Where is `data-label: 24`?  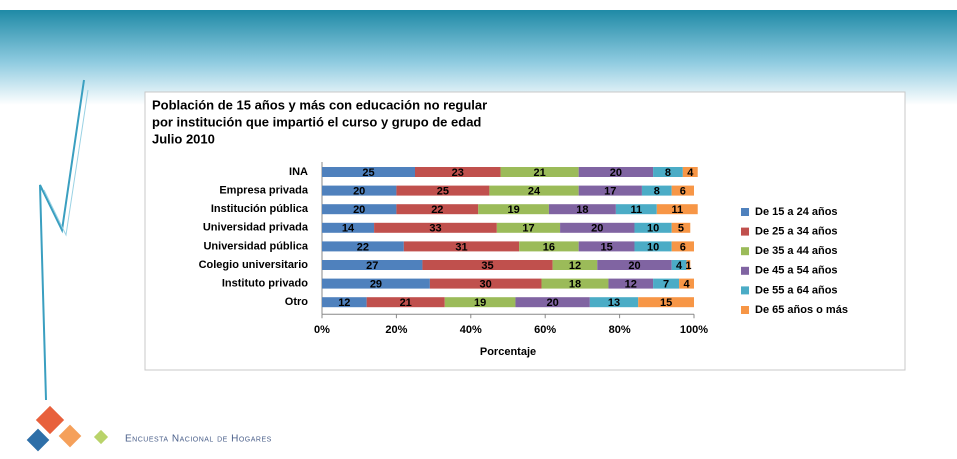
data-label: 24 is located at coordinates (534, 192).